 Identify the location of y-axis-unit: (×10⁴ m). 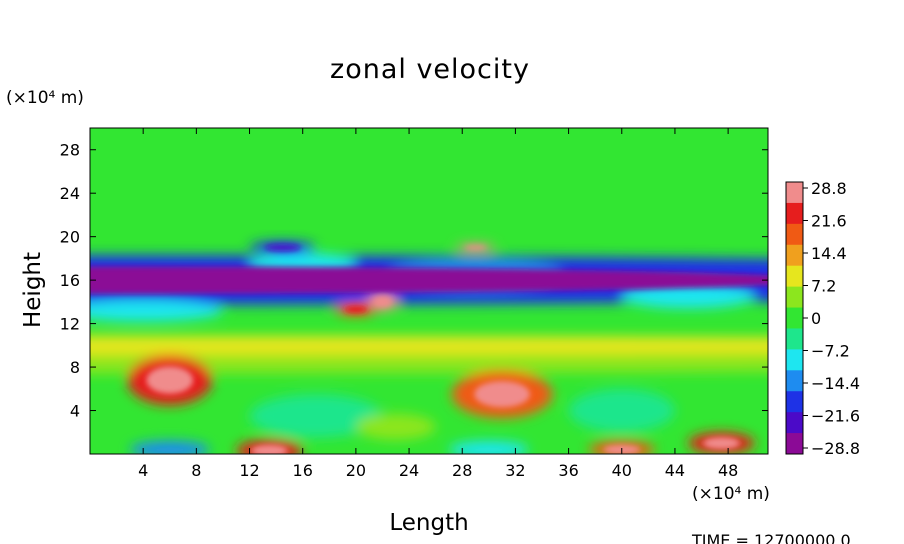
(45, 98).